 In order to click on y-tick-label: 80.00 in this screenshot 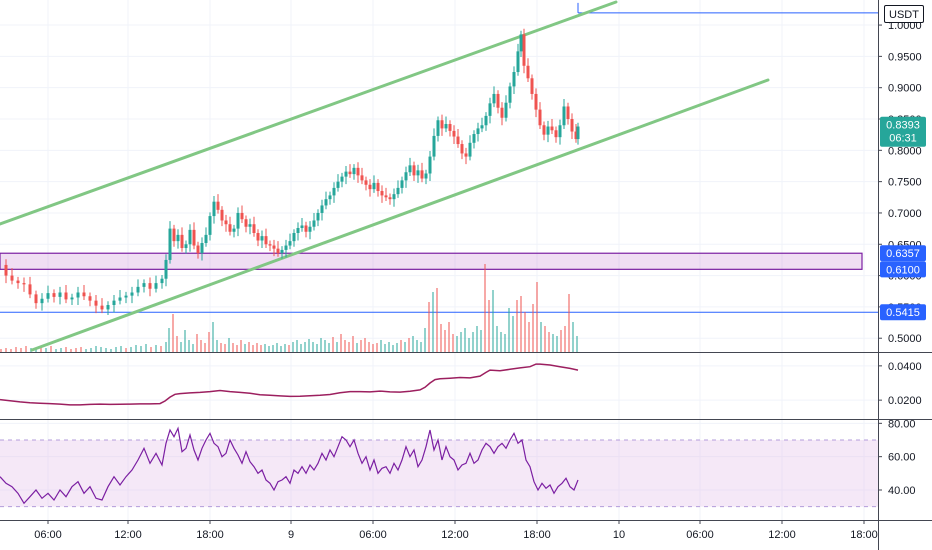, I will do `click(902, 424)`.